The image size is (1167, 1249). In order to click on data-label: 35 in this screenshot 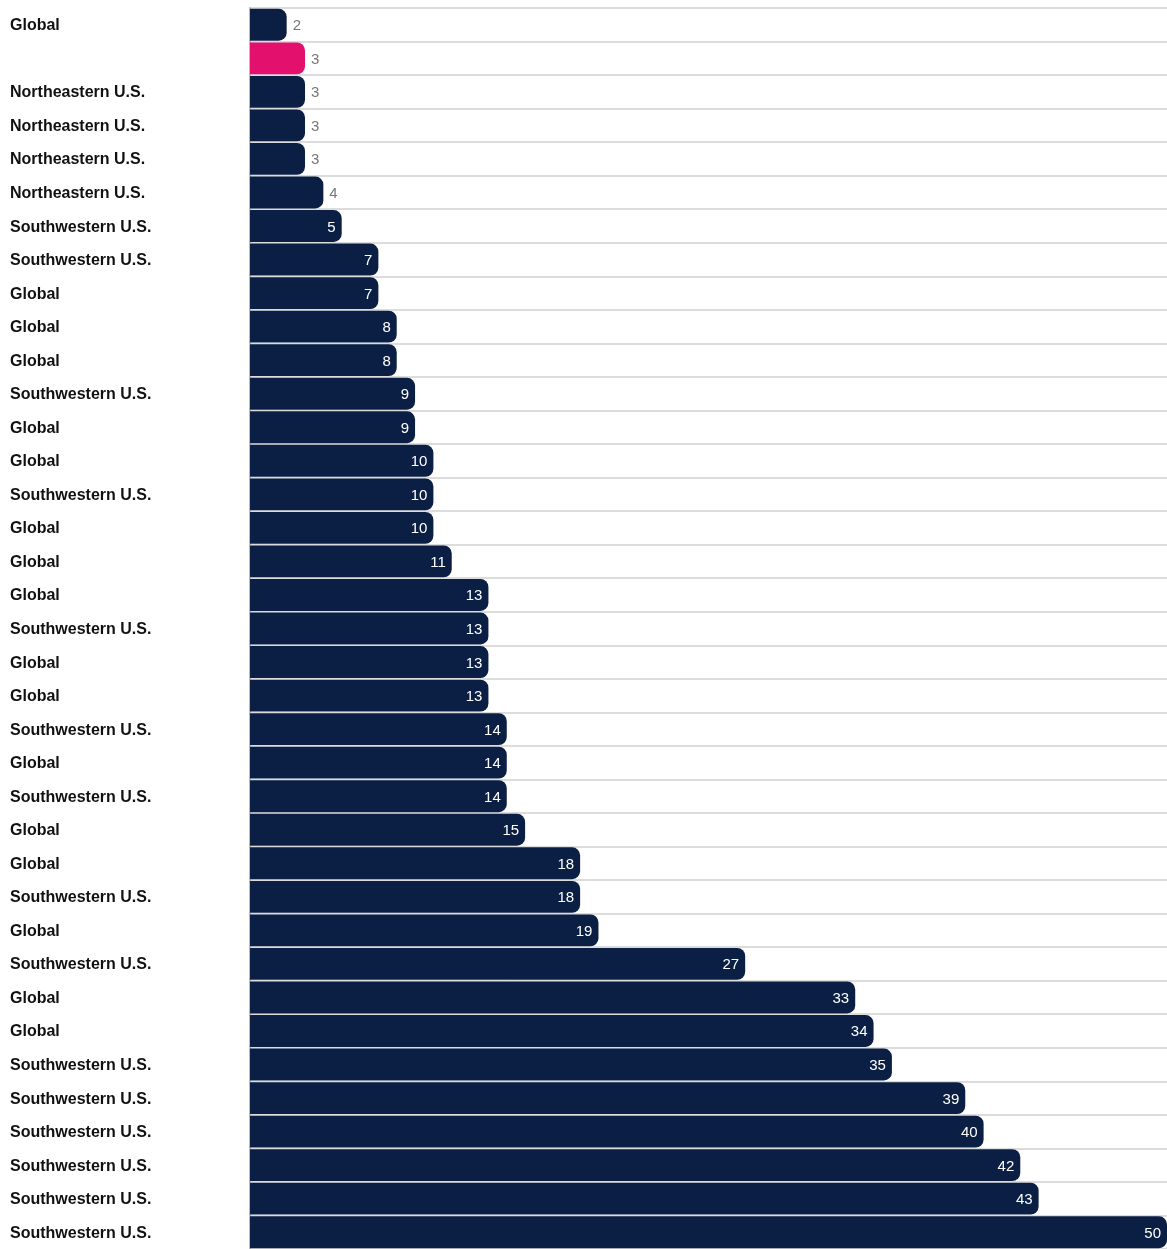, I will do `click(877, 1065)`.